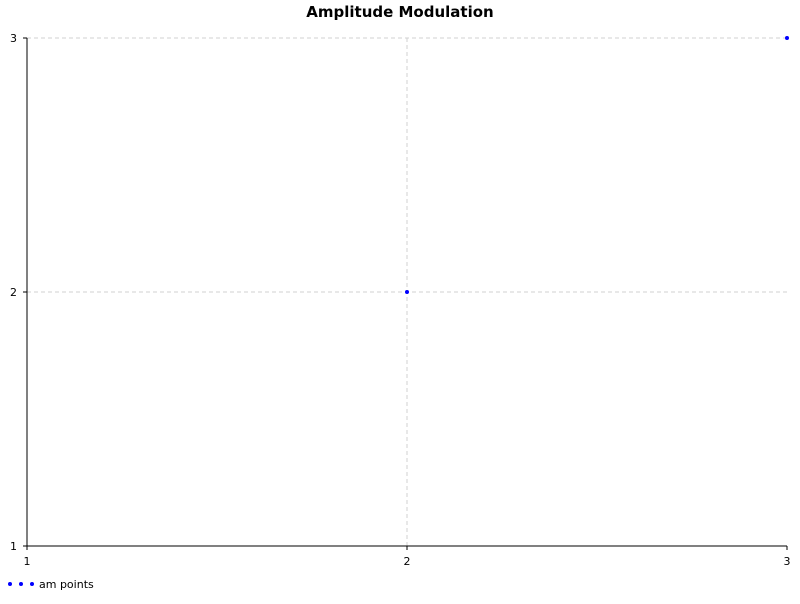  I want to click on legend-marker, so click(21, 584).